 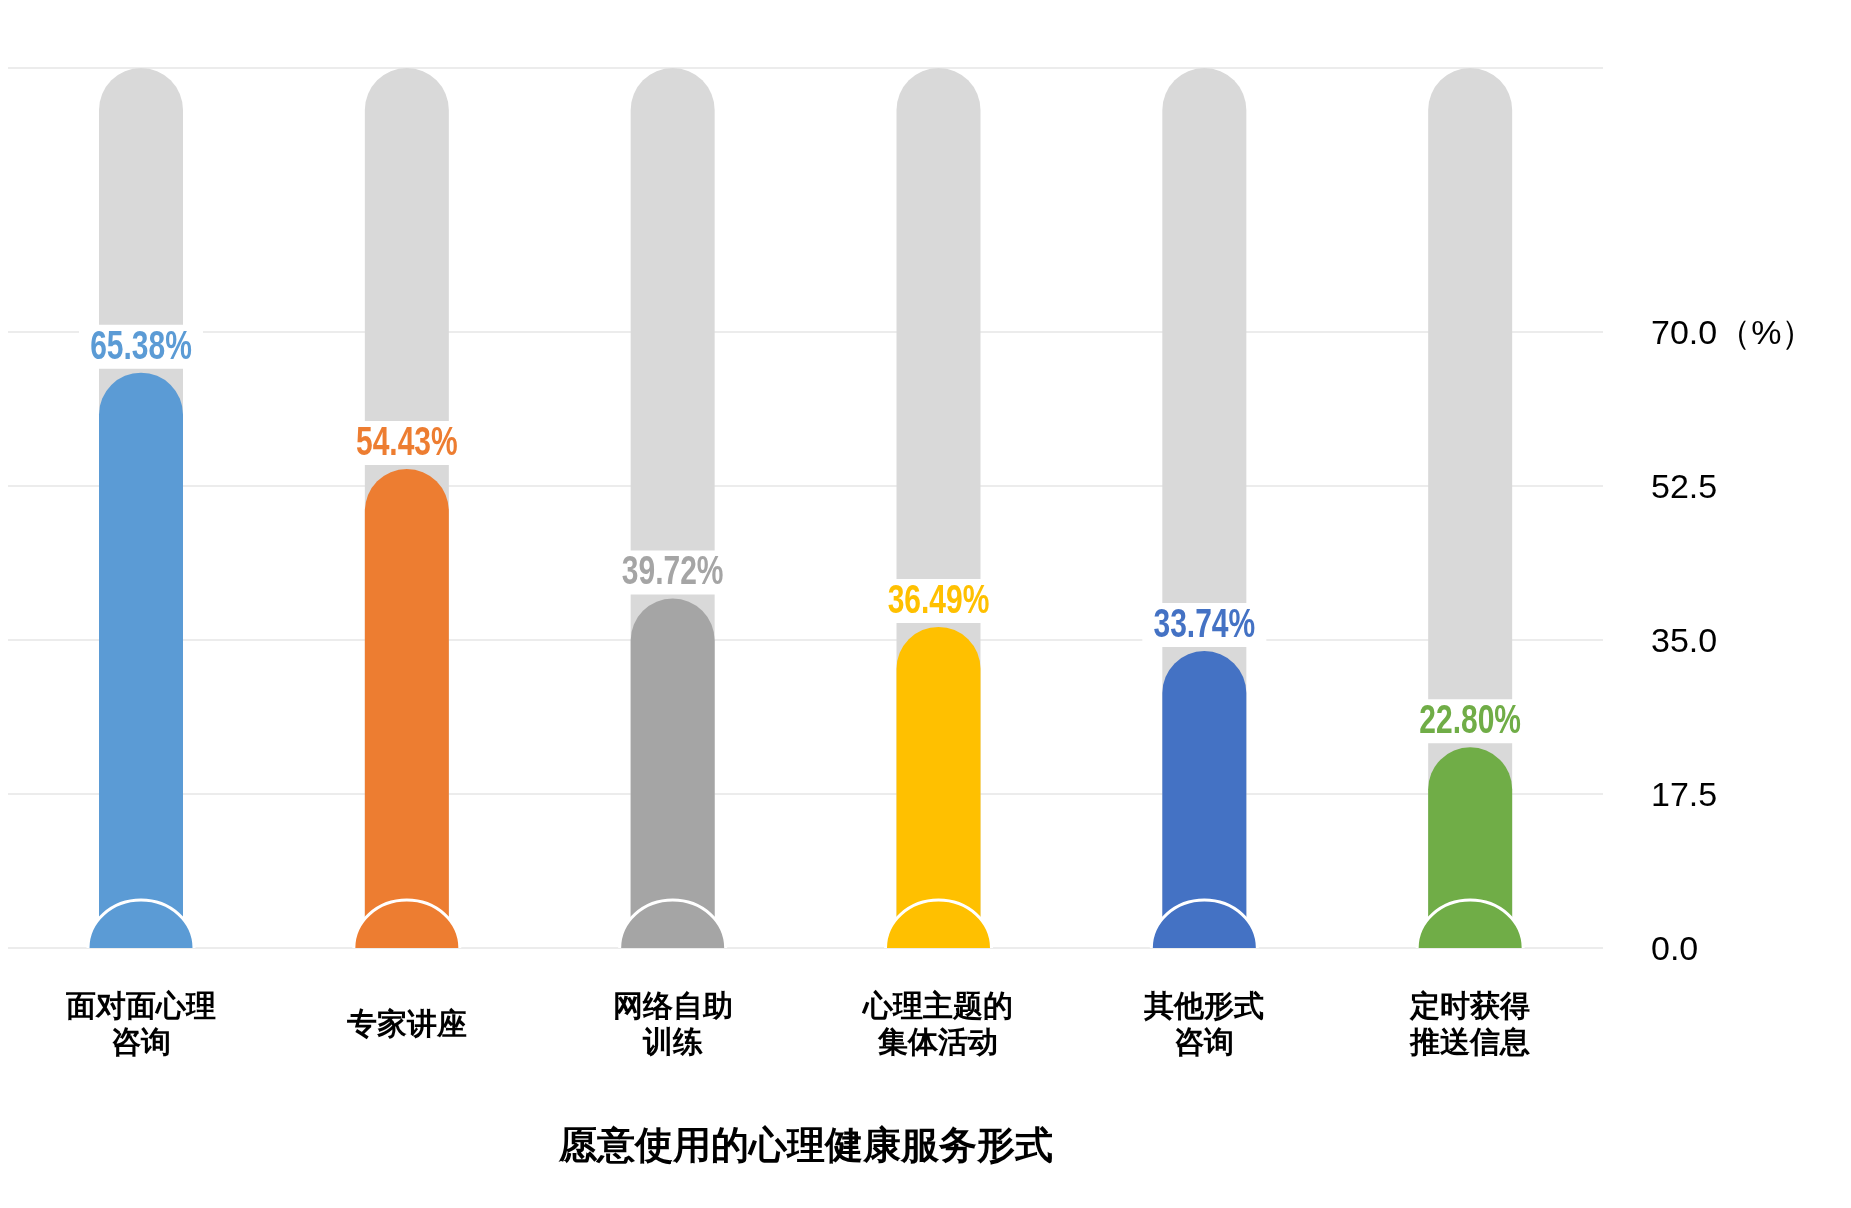 What do you see at coordinates (672, 1023) in the screenshot?
I see `x-tick-label: 网络自助训练` at bounding box center [672, 1023].